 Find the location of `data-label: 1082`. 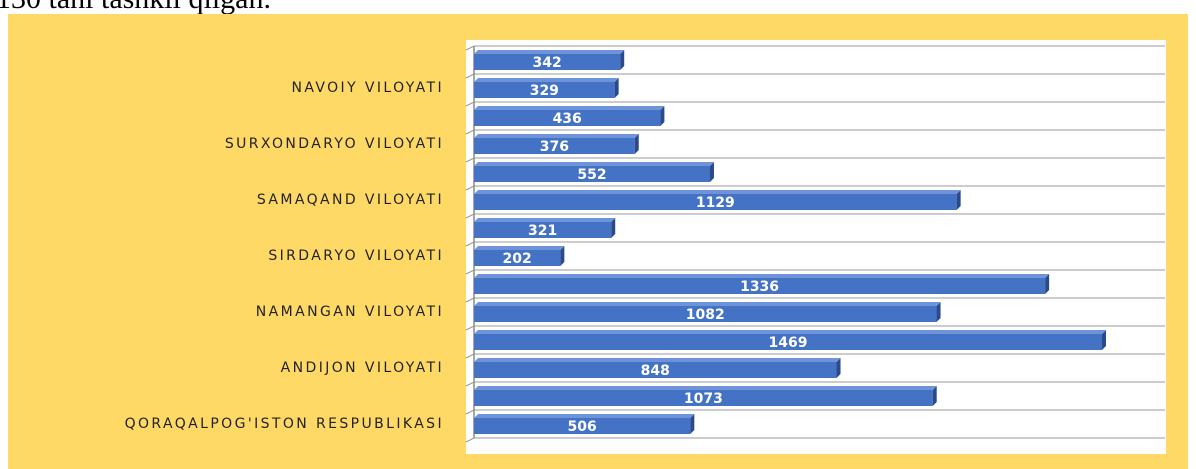

data-label: 1082 is located at coordinates (705, 315).